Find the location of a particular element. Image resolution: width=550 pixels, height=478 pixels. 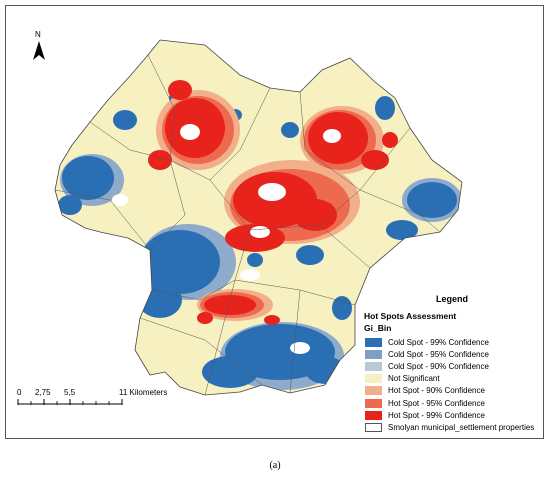

legend-item: Hot Spot - 99% Confidence is located at coordinates (449, 415).